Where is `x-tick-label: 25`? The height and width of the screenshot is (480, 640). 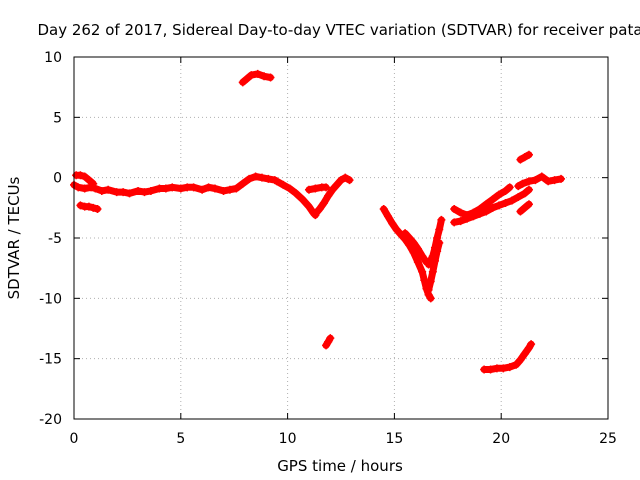
x-tick-label: 25 is located at coordinates (608, 439).